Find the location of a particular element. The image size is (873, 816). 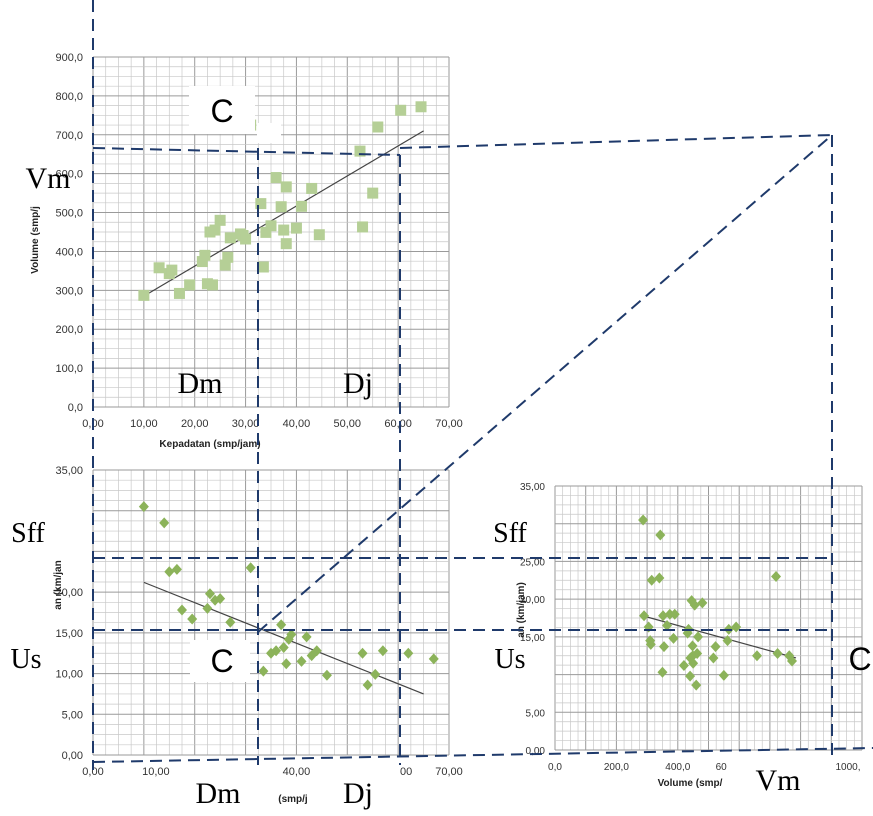

x-tick-label: 10,00 is located at coordinates (156, 772).